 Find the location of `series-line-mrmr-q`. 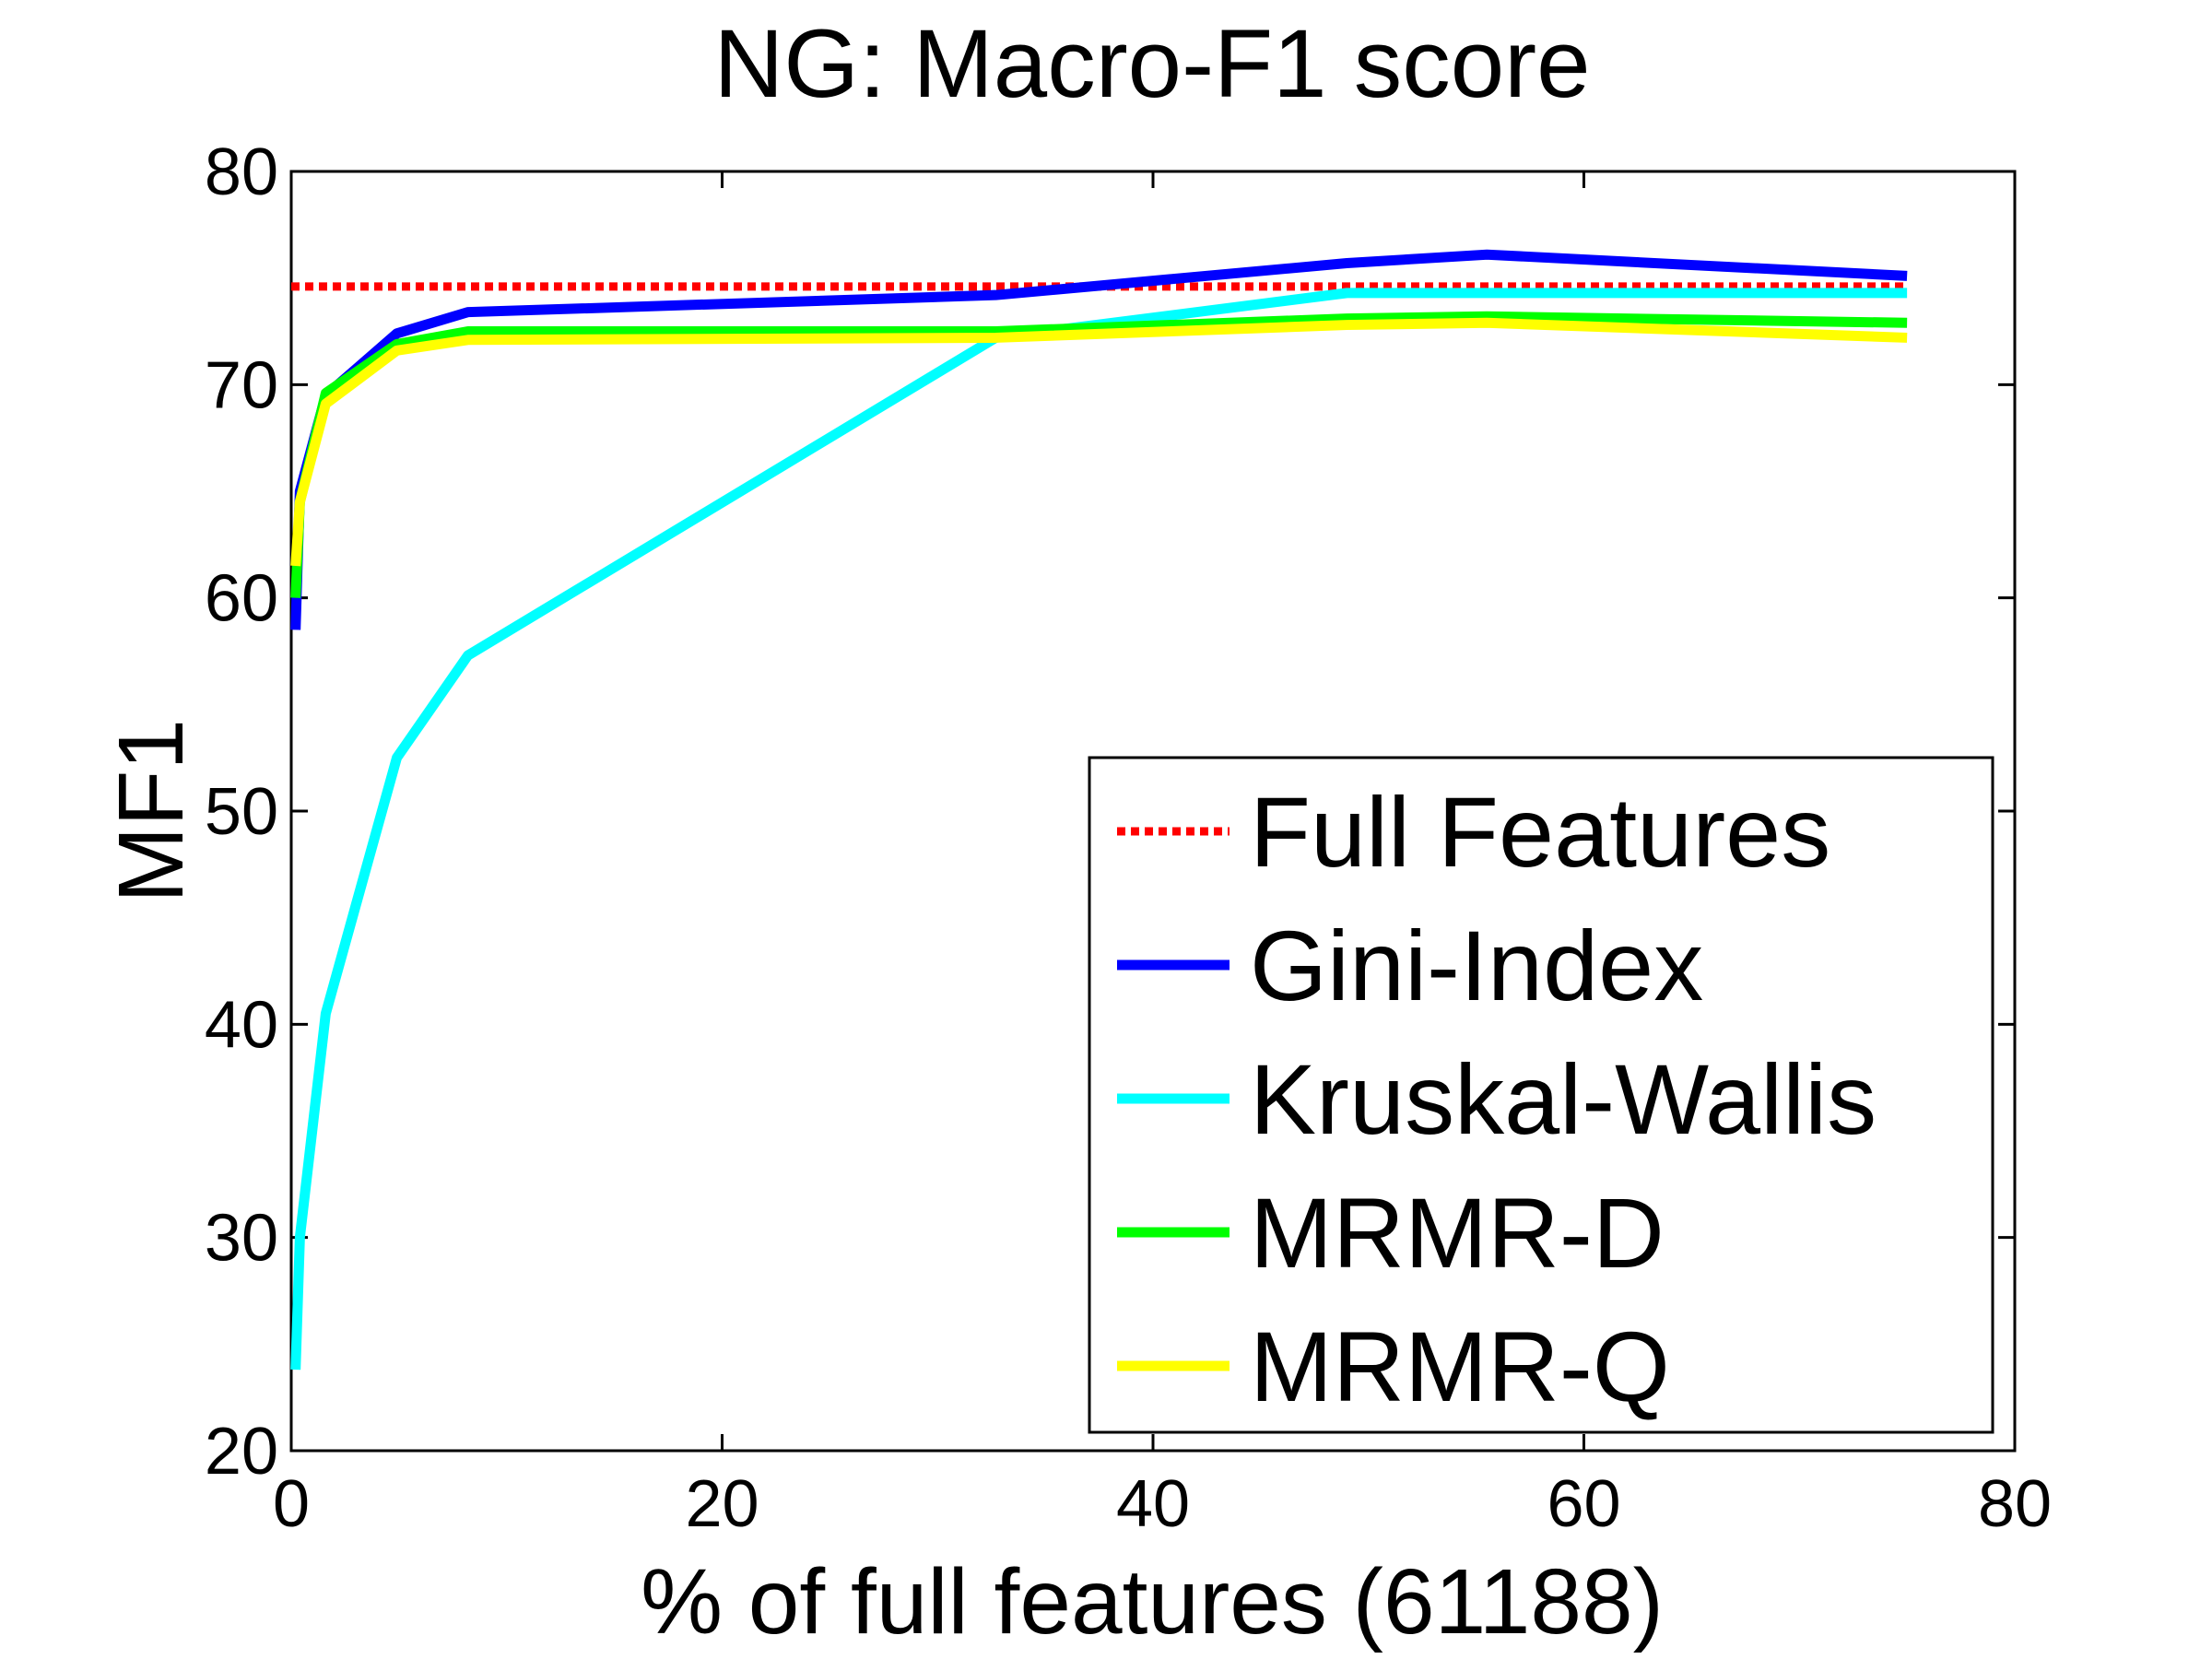

series-line-mrmr-q is located at coordinates (1099, 442).